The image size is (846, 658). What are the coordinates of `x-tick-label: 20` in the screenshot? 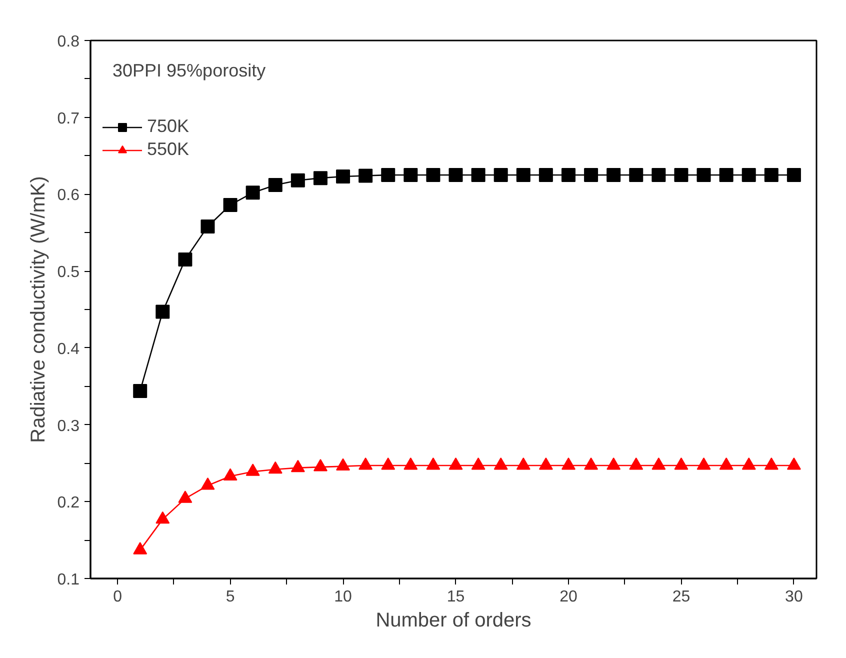 It's located at (569, 597).